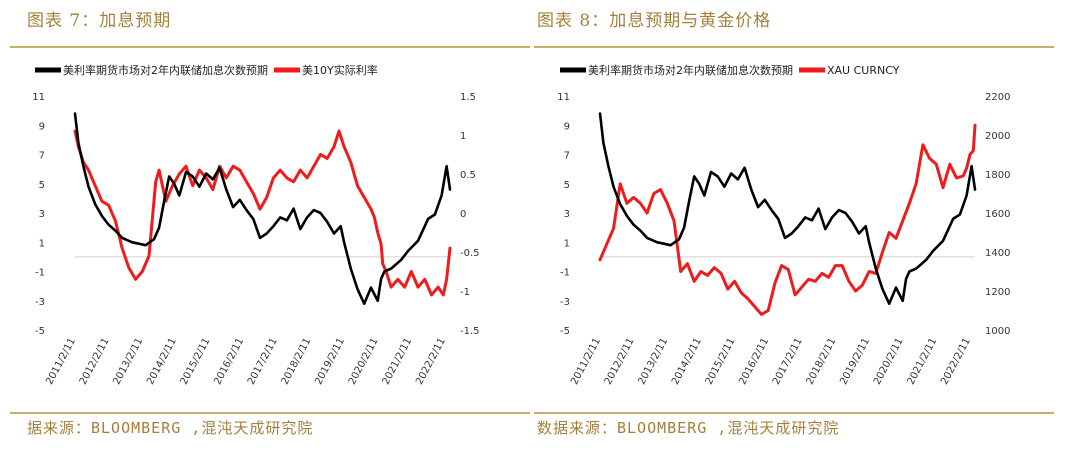  I want to click on series1-points, so click(787, 208).